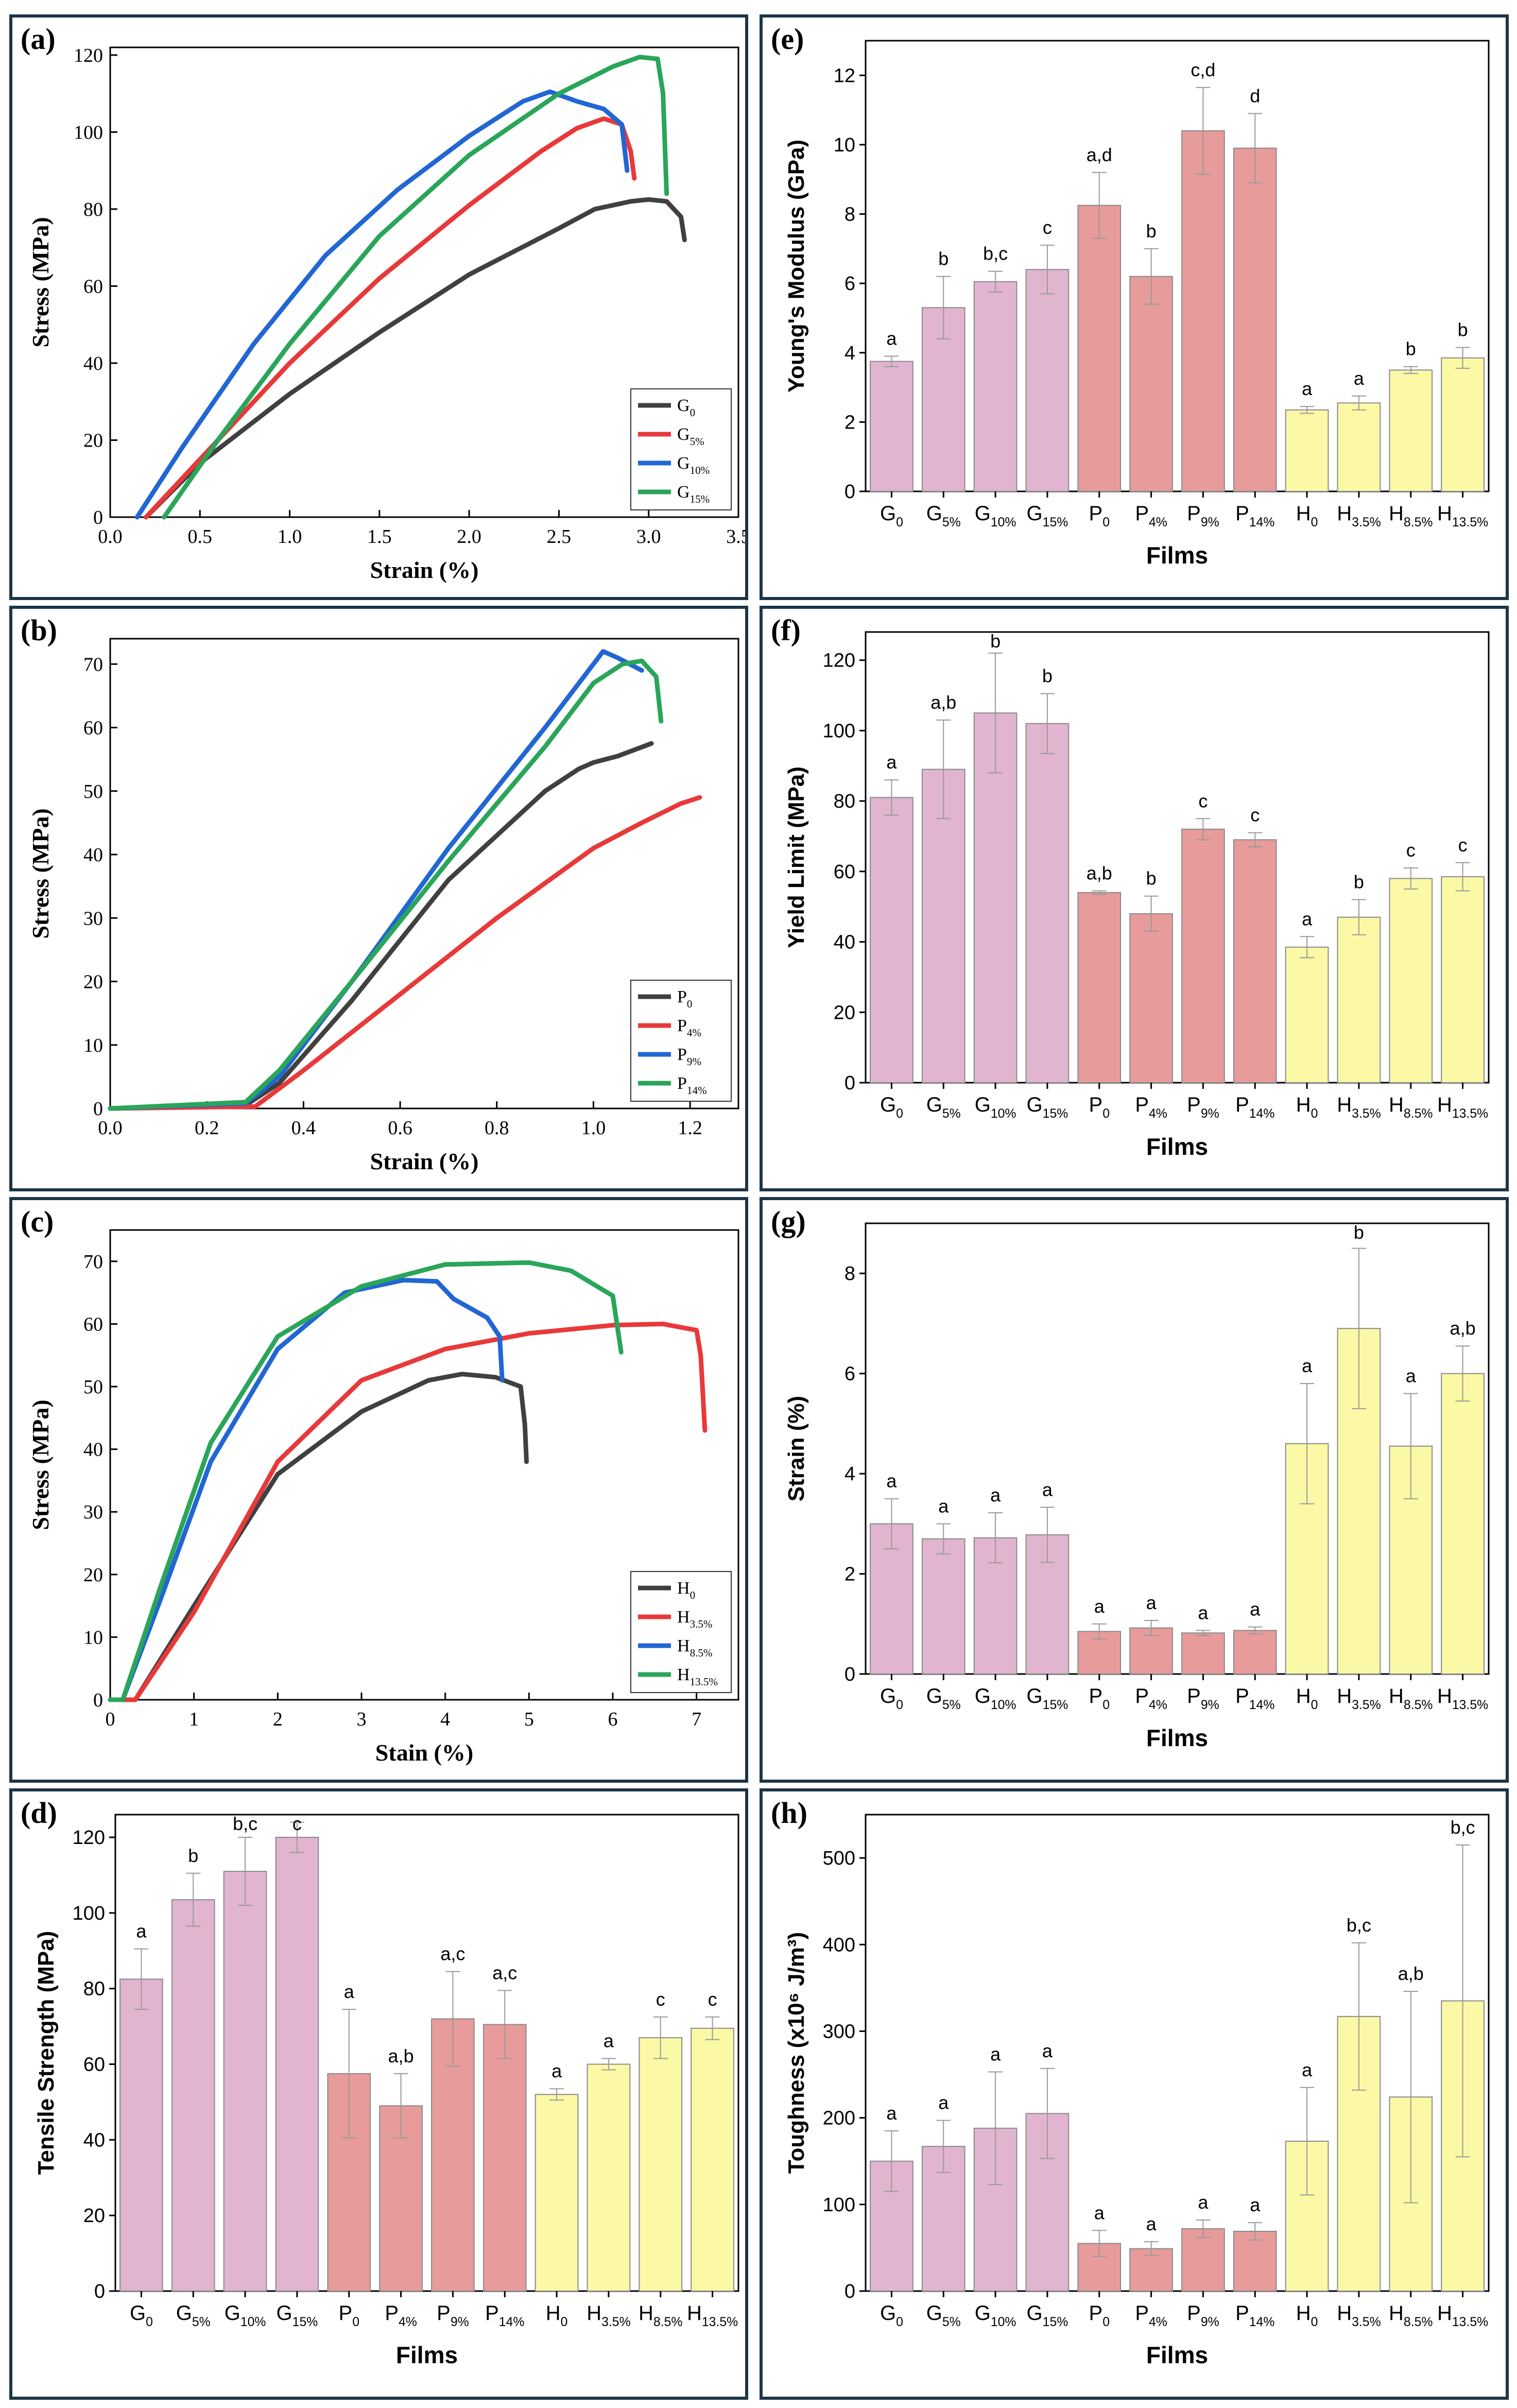 Image resolution: width=1517 pixels, height=2408 pixels. I want to click on y-tick-label: 500, so click(839, 1859).